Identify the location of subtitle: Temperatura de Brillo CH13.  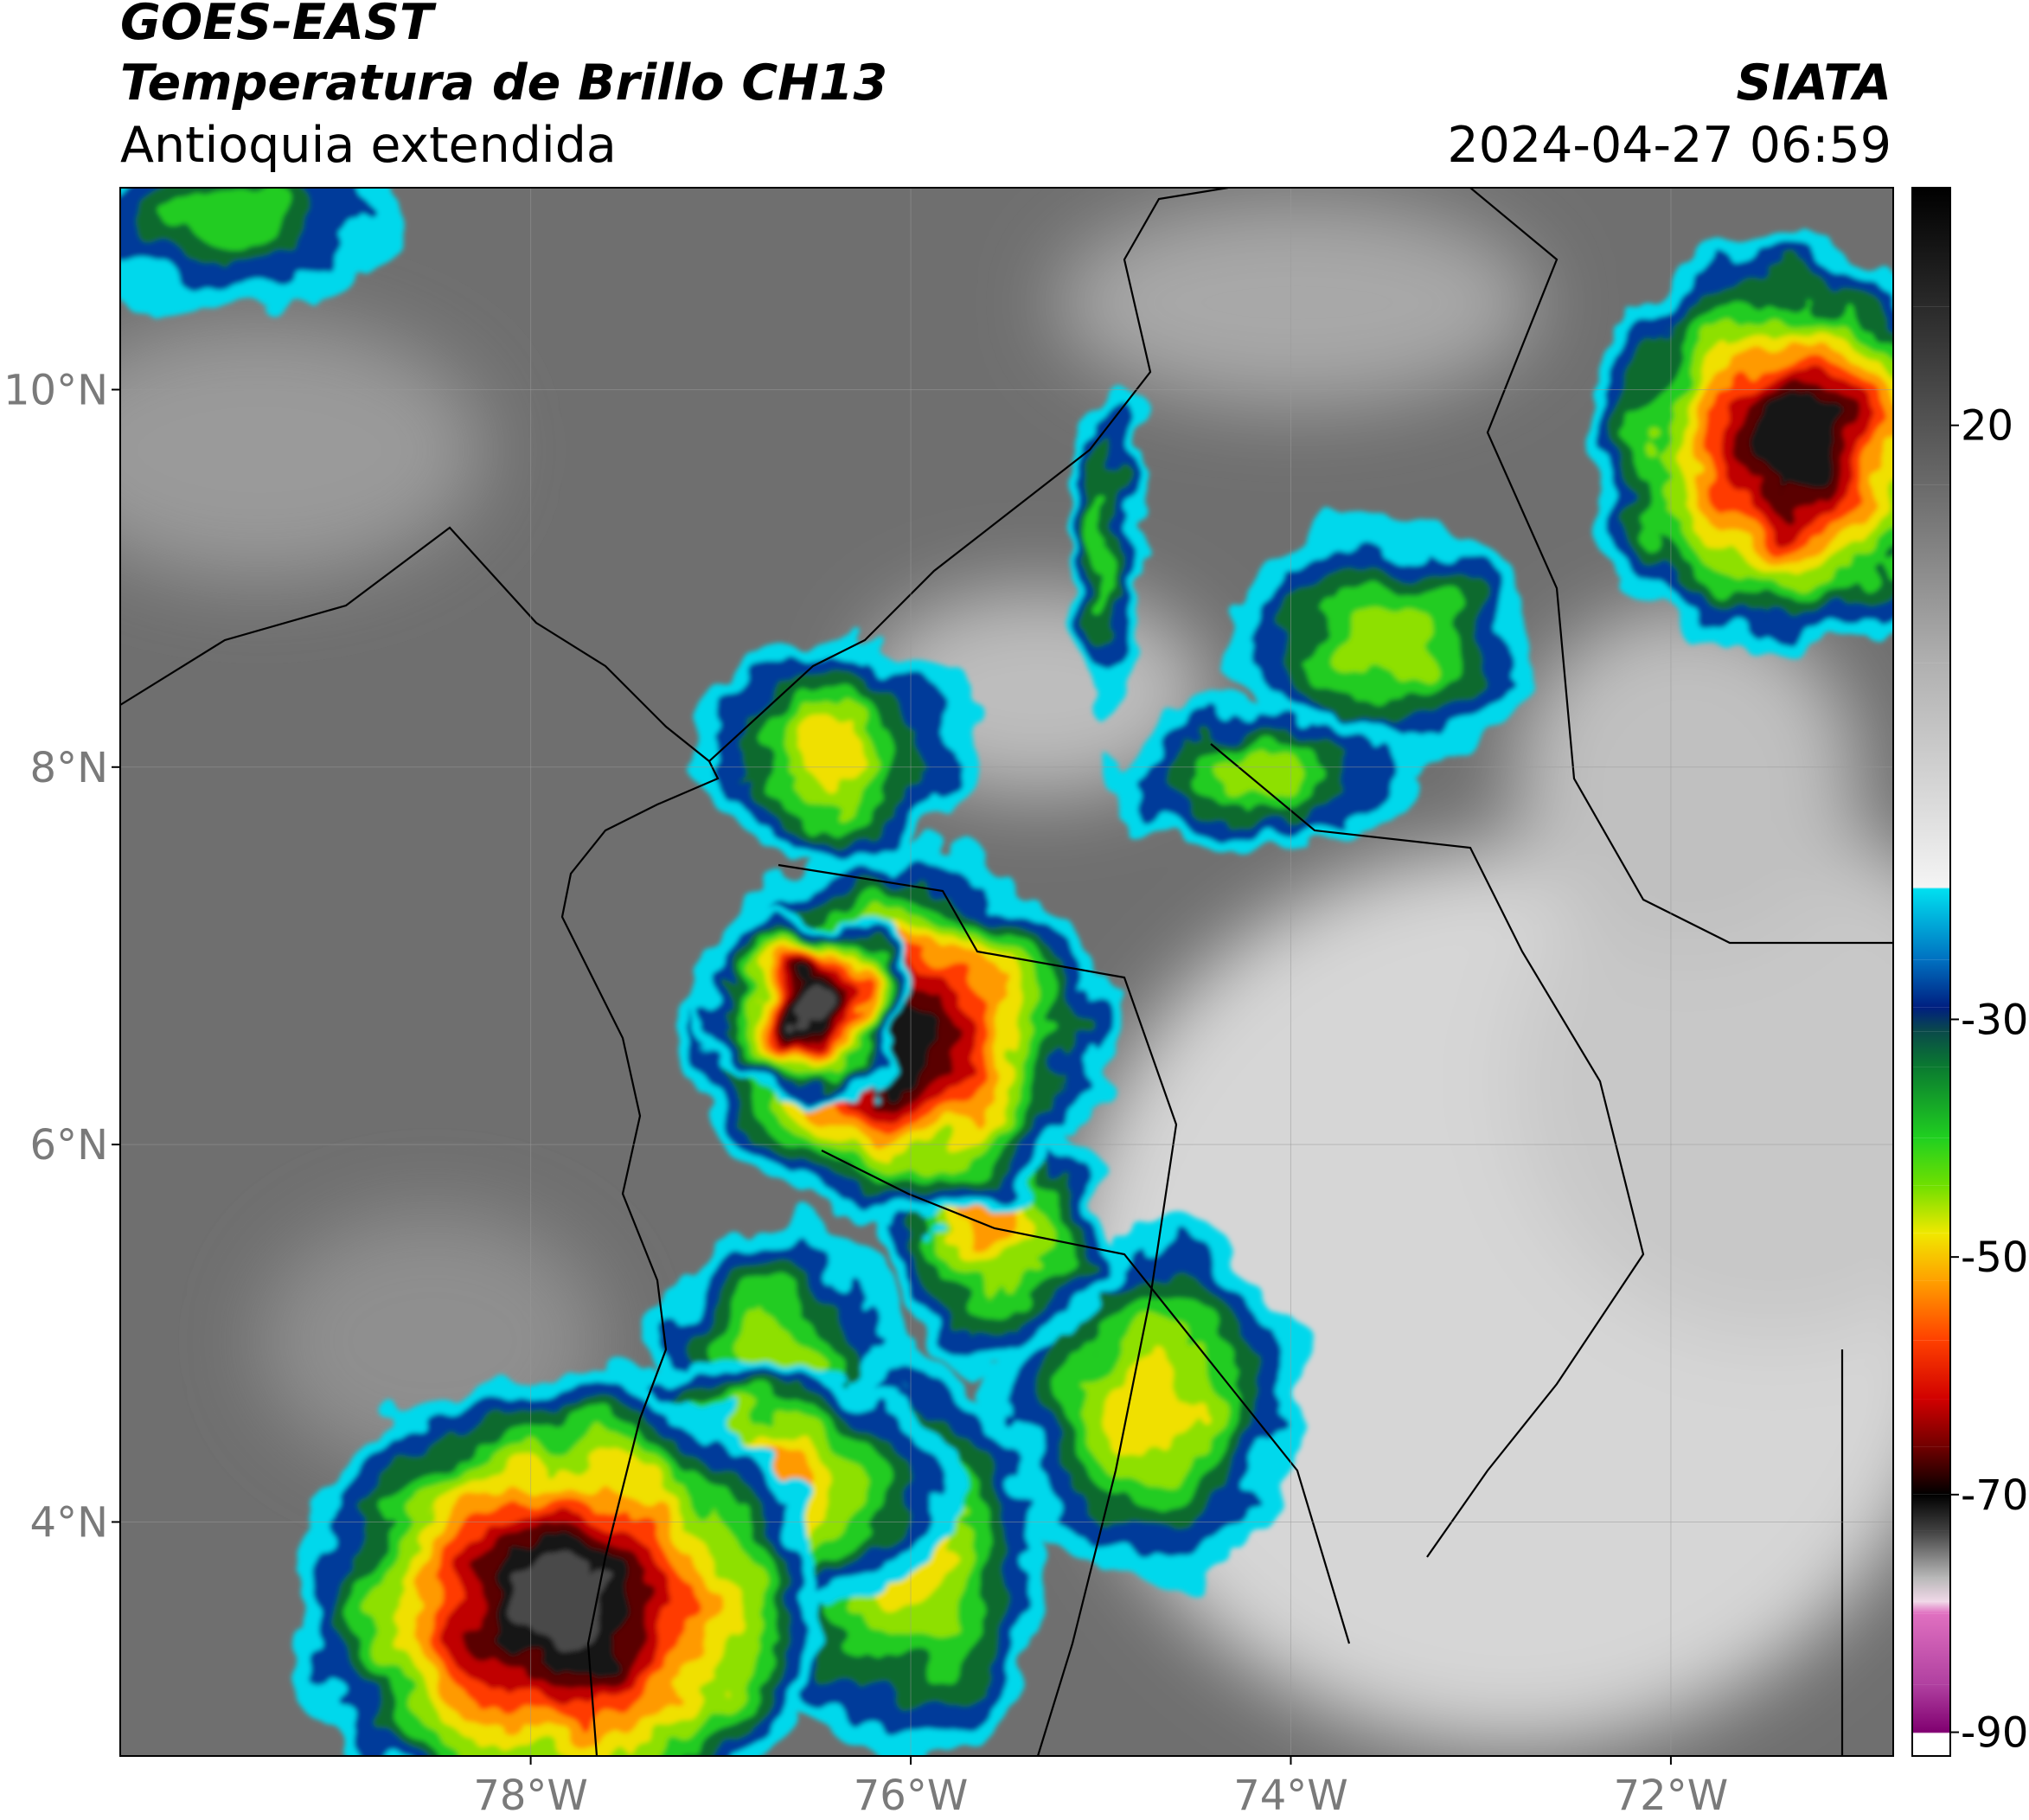
(503, 83).